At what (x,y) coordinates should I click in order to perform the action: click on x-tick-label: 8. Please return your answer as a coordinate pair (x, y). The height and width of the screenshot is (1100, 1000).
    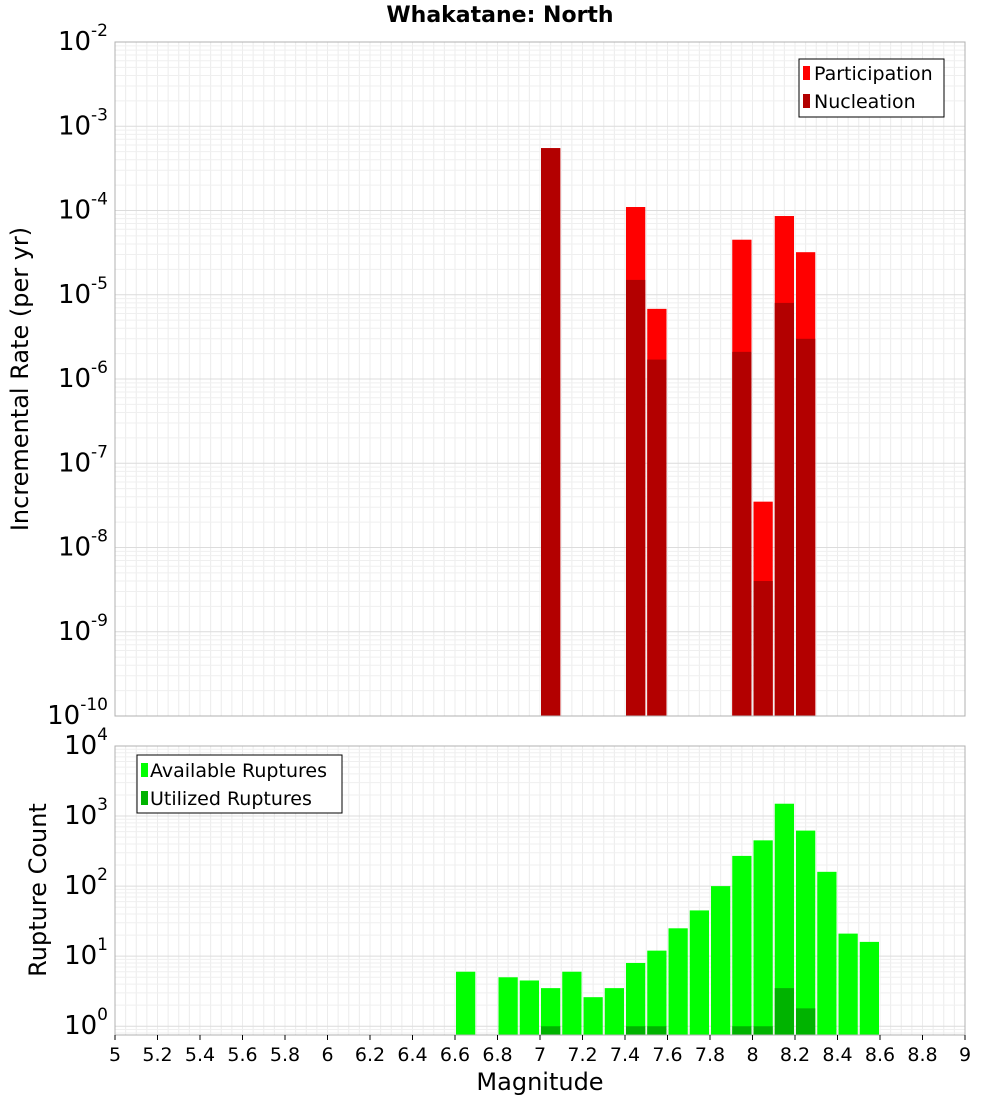
    Looking at the image, I should click on (752, 1055).